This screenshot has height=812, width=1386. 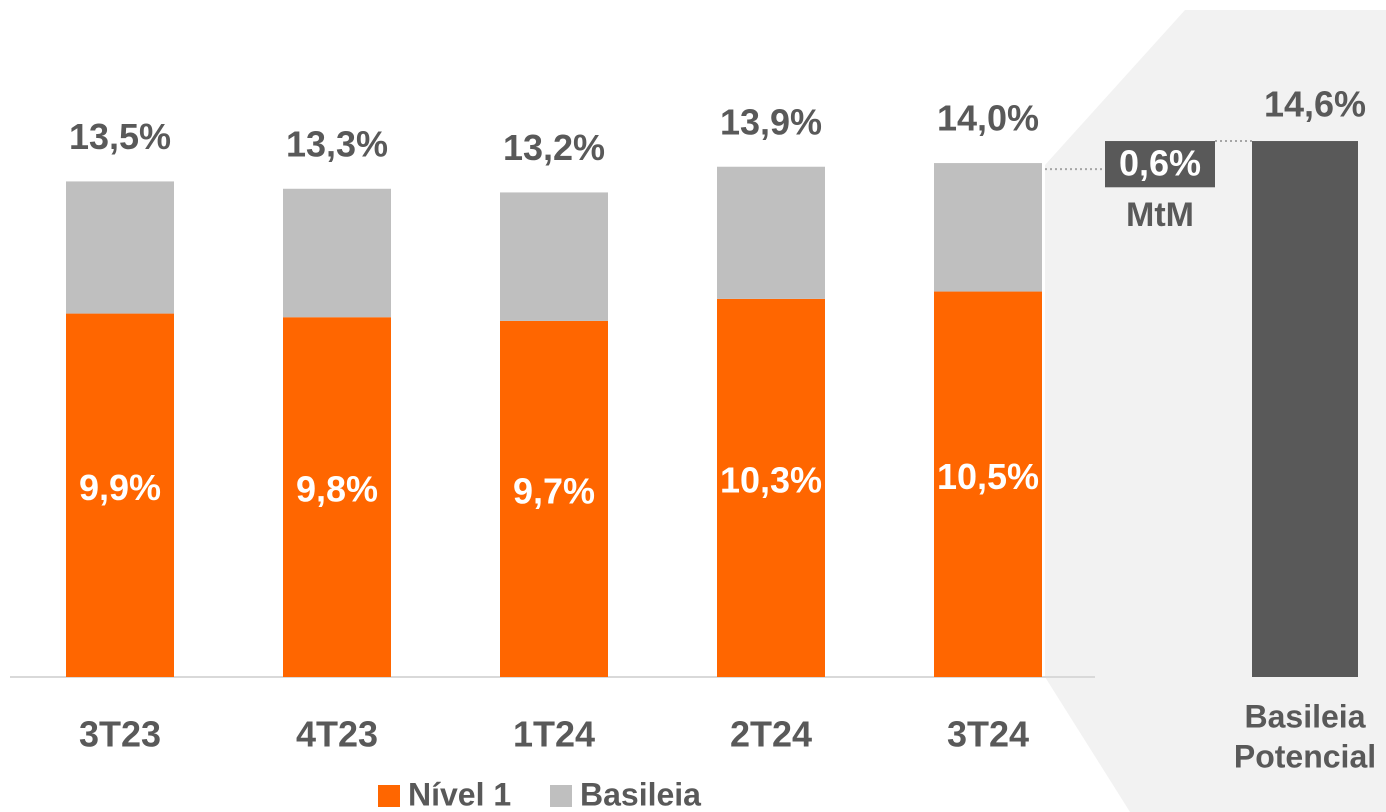 I want to click on mtm-label: MtM, so click(x=1160, y=215).